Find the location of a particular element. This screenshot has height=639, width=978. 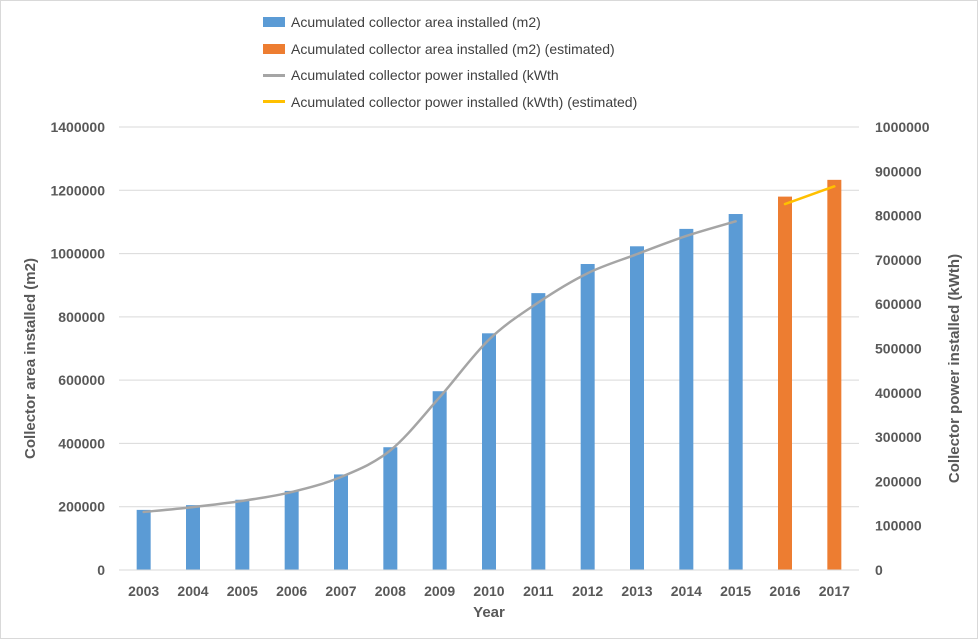

y2-tick-label: 800000 is located at coordinates (898, 216).